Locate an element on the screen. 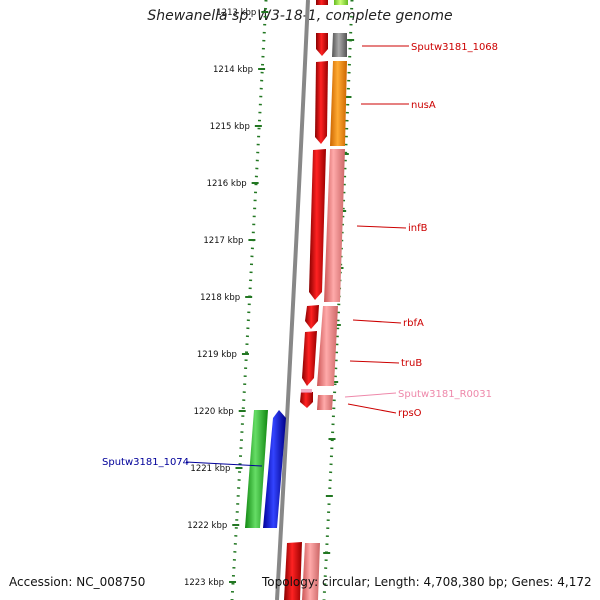 The width and height of the screenshot is (600, 600). tick-label: 1219 kbp is located at coordinates (217, 355).